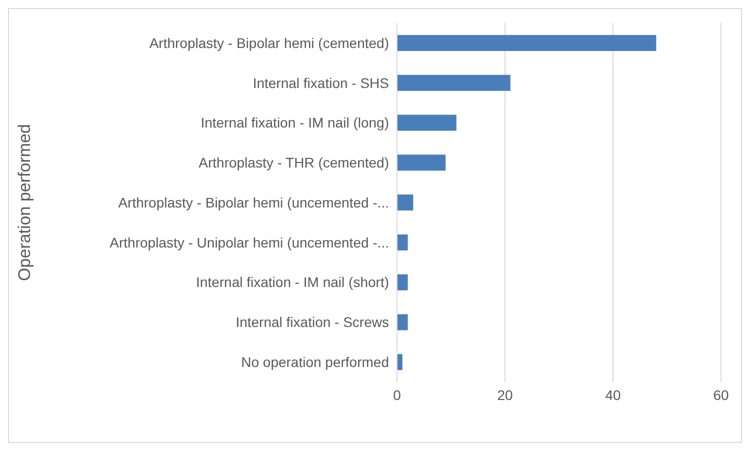  I want to click on x-tick-label: 0, so click(397, 394).